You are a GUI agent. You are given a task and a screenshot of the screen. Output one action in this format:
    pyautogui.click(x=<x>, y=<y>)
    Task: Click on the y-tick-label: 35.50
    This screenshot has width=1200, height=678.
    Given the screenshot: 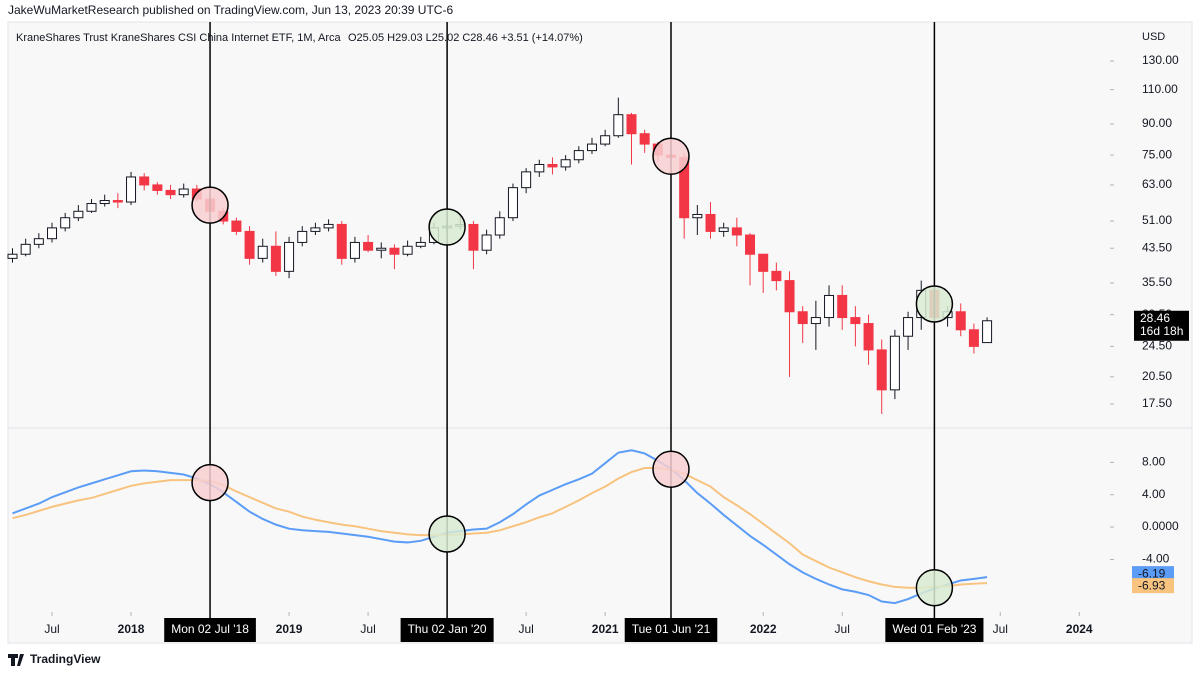 What is the action you would take?
    pyautogui.click(x=1157, y=282)
    